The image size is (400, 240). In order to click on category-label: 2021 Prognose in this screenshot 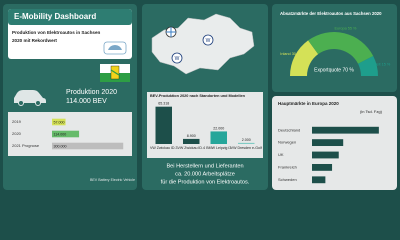, I will do `click(26, 145)`.